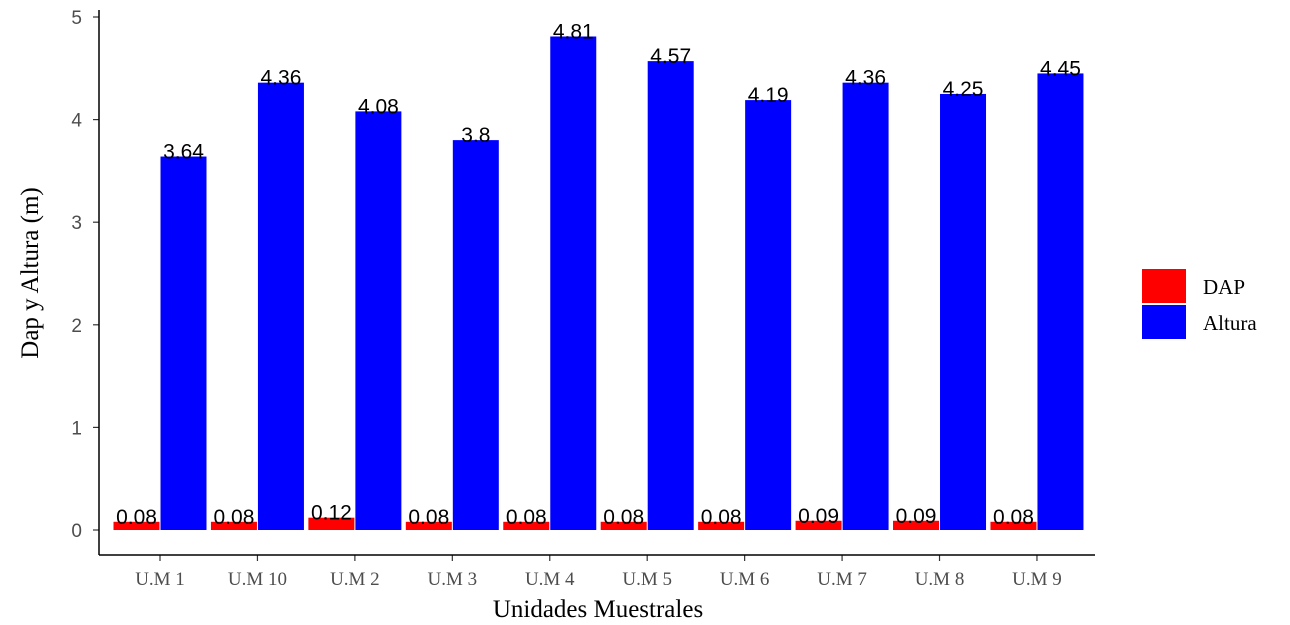 Image resolution: width=1290 pixels, height=625 pixels. Describe the element at coordinates (1037, 579) in the screenshot. I see `x-tick-label: U.M 9` at that location.